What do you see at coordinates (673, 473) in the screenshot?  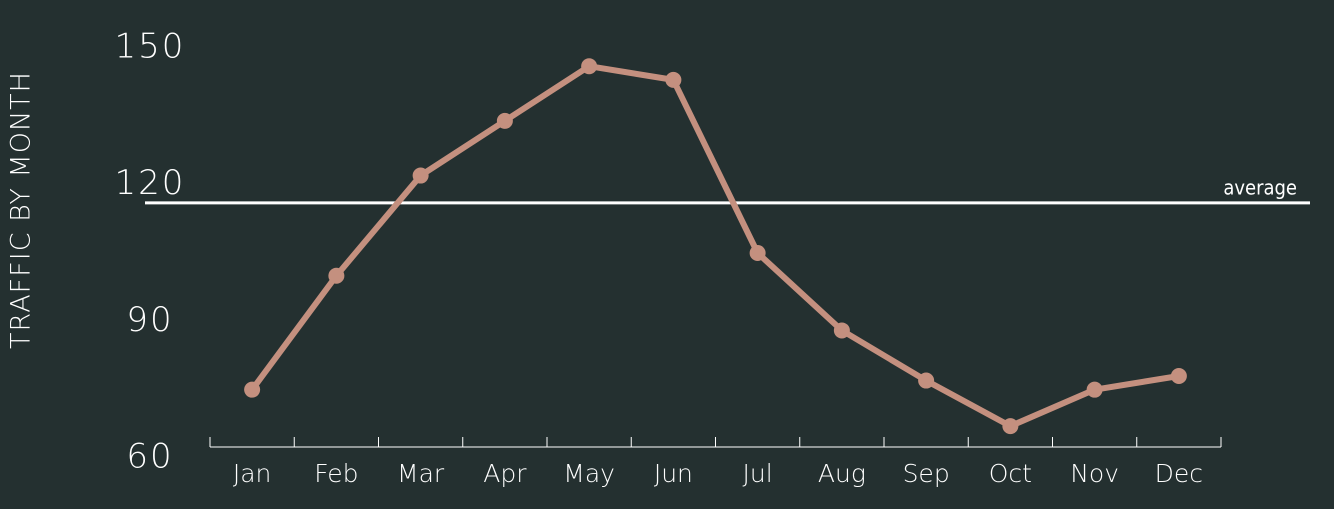 I see `x-tick-label: Jun` at bounding box center [673, 473].